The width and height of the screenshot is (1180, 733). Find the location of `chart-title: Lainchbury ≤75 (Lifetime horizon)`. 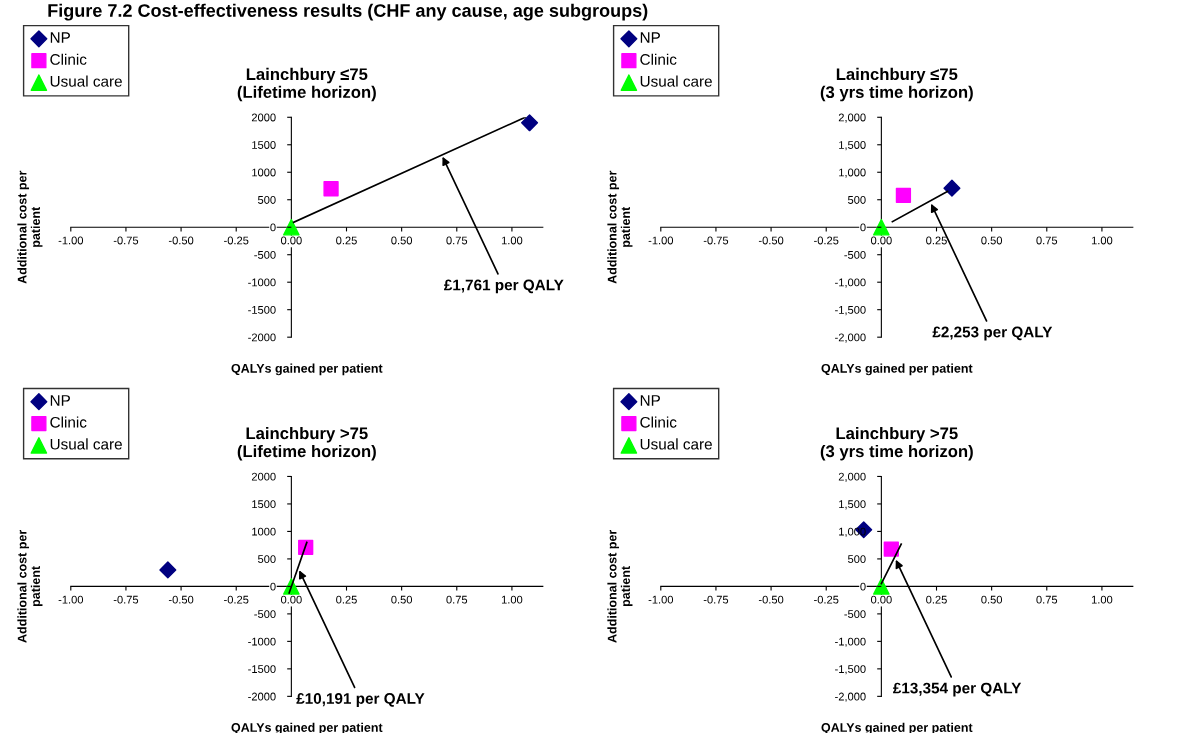

chart-title: Lainchbury ≤75 (Lifetime horizon) is located at coordinates (306, 84).